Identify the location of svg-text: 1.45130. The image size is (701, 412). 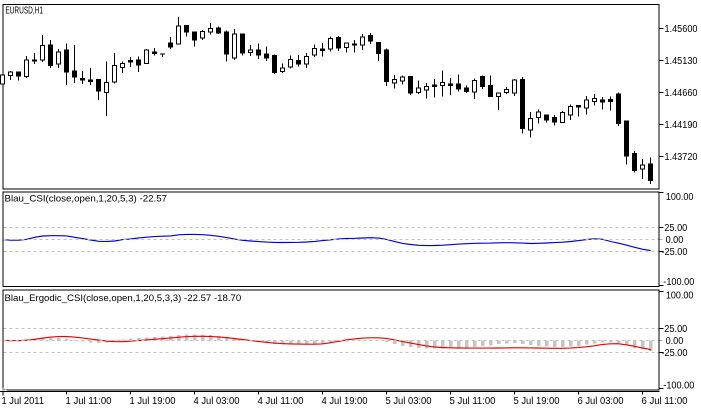
(682, 61).